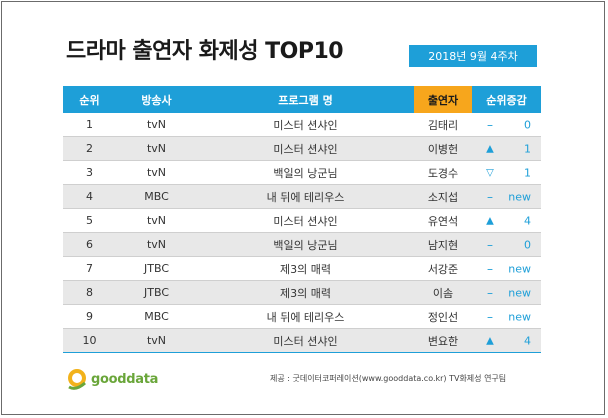 Image resolution: width=608 pixels, height=418 pixels. Describe the element at coordinates (156, 99) in the screenshot. I see `header-channel: 방송사` at that location.